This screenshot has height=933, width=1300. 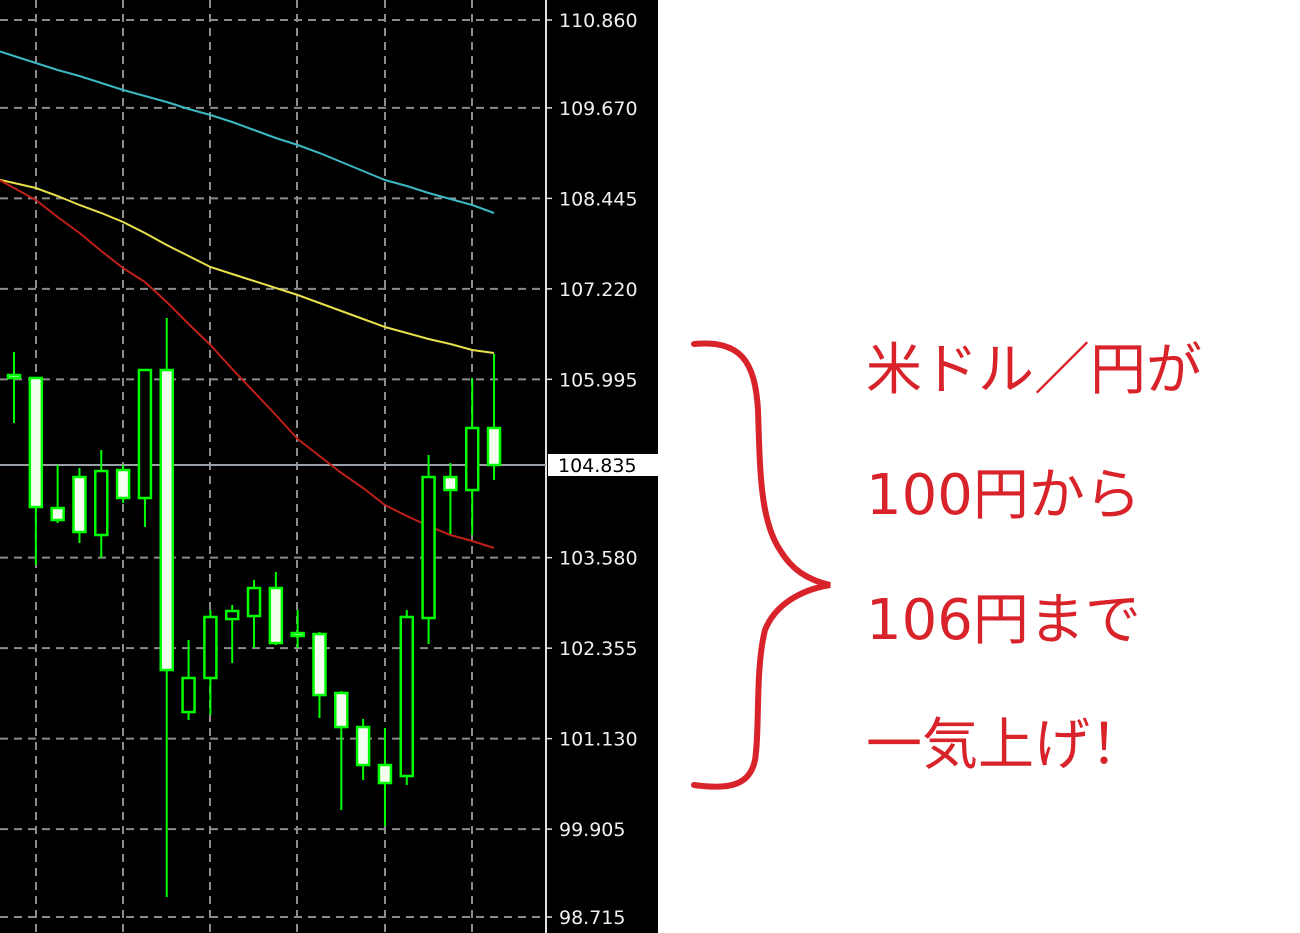 What do you see at coordinates (598, 649) in the screenshot?
I see `y-tick-label: 102.355` at bounding box center [598, 649].